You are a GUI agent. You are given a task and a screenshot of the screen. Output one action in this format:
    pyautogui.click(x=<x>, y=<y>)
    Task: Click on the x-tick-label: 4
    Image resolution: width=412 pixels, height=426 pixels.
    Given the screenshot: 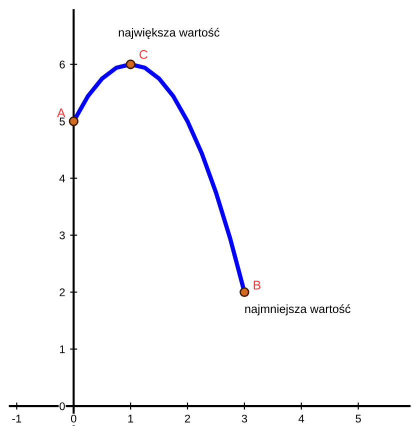 What is the action you would take?
    pyautogui.click(x=301, y=418)
    